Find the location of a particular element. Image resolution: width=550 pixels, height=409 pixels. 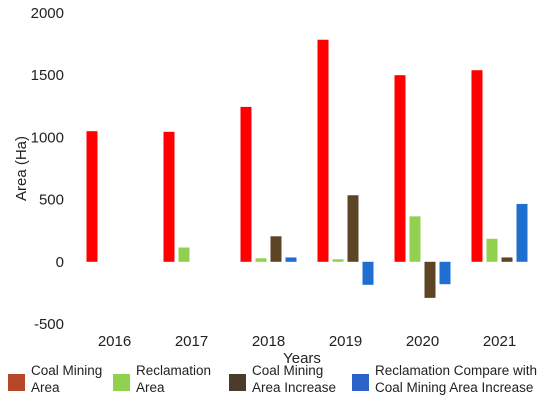

bar-coal-mining-area-increase-2018 is located at coordinates (276, 249).